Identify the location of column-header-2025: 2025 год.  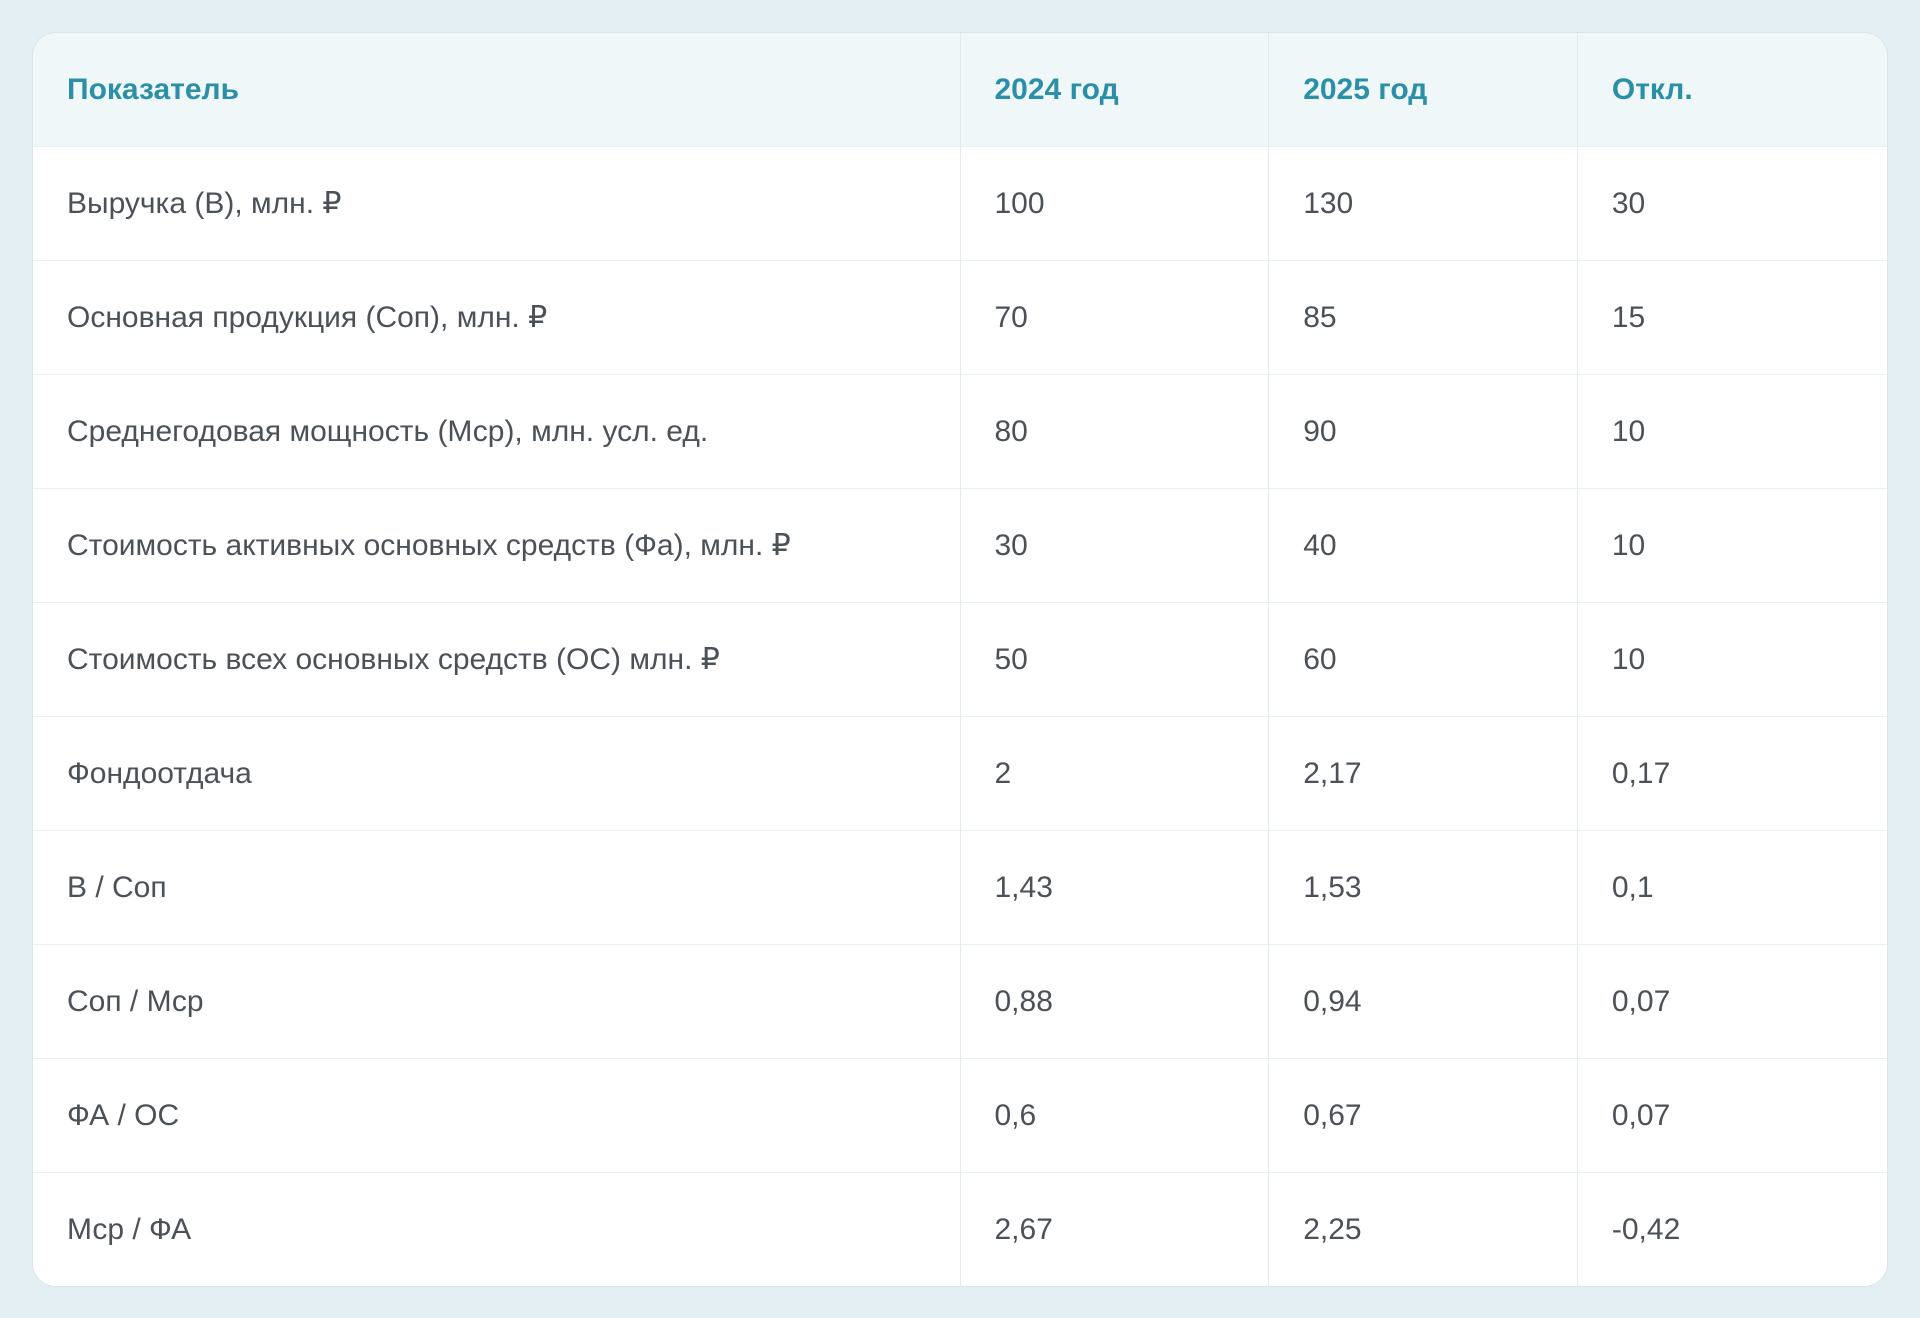
(1423, 90).